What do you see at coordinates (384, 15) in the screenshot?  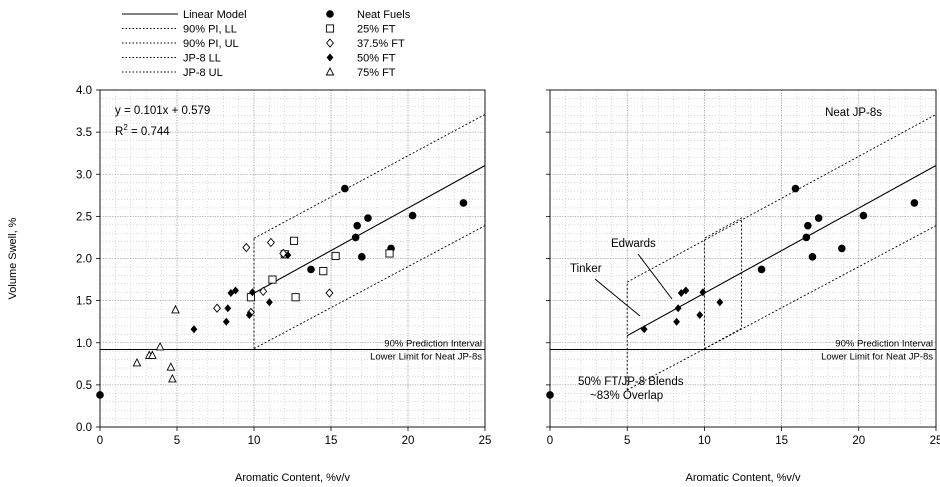 I see `legend-marker-label: Neat Fuels` at bounding box center [384, 15].